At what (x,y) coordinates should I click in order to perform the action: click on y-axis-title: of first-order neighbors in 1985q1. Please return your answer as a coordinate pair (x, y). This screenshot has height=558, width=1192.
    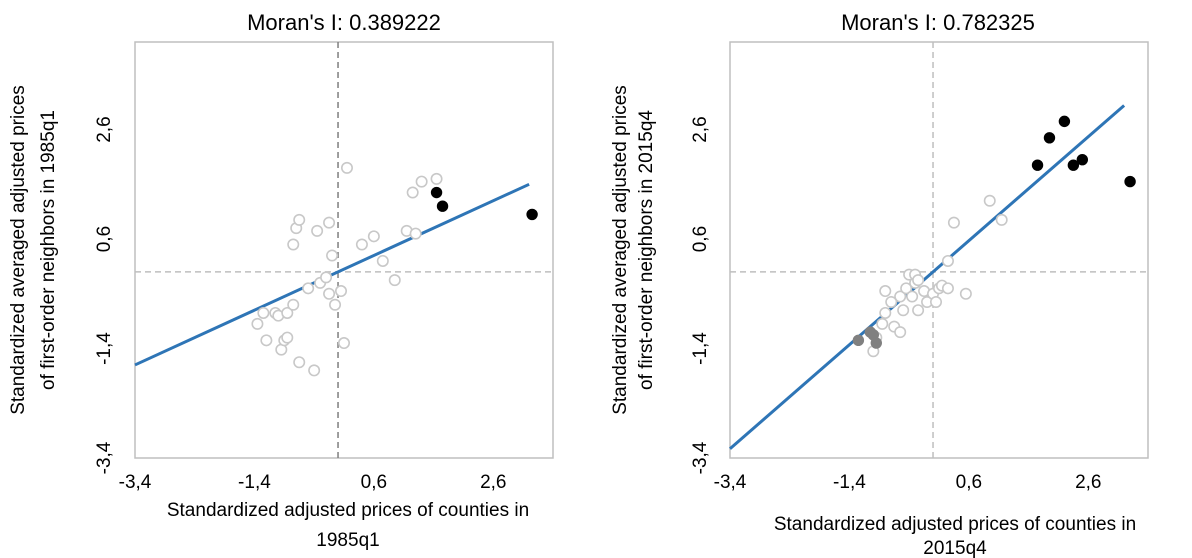
    Looking at the image, I should click on (48, 250).